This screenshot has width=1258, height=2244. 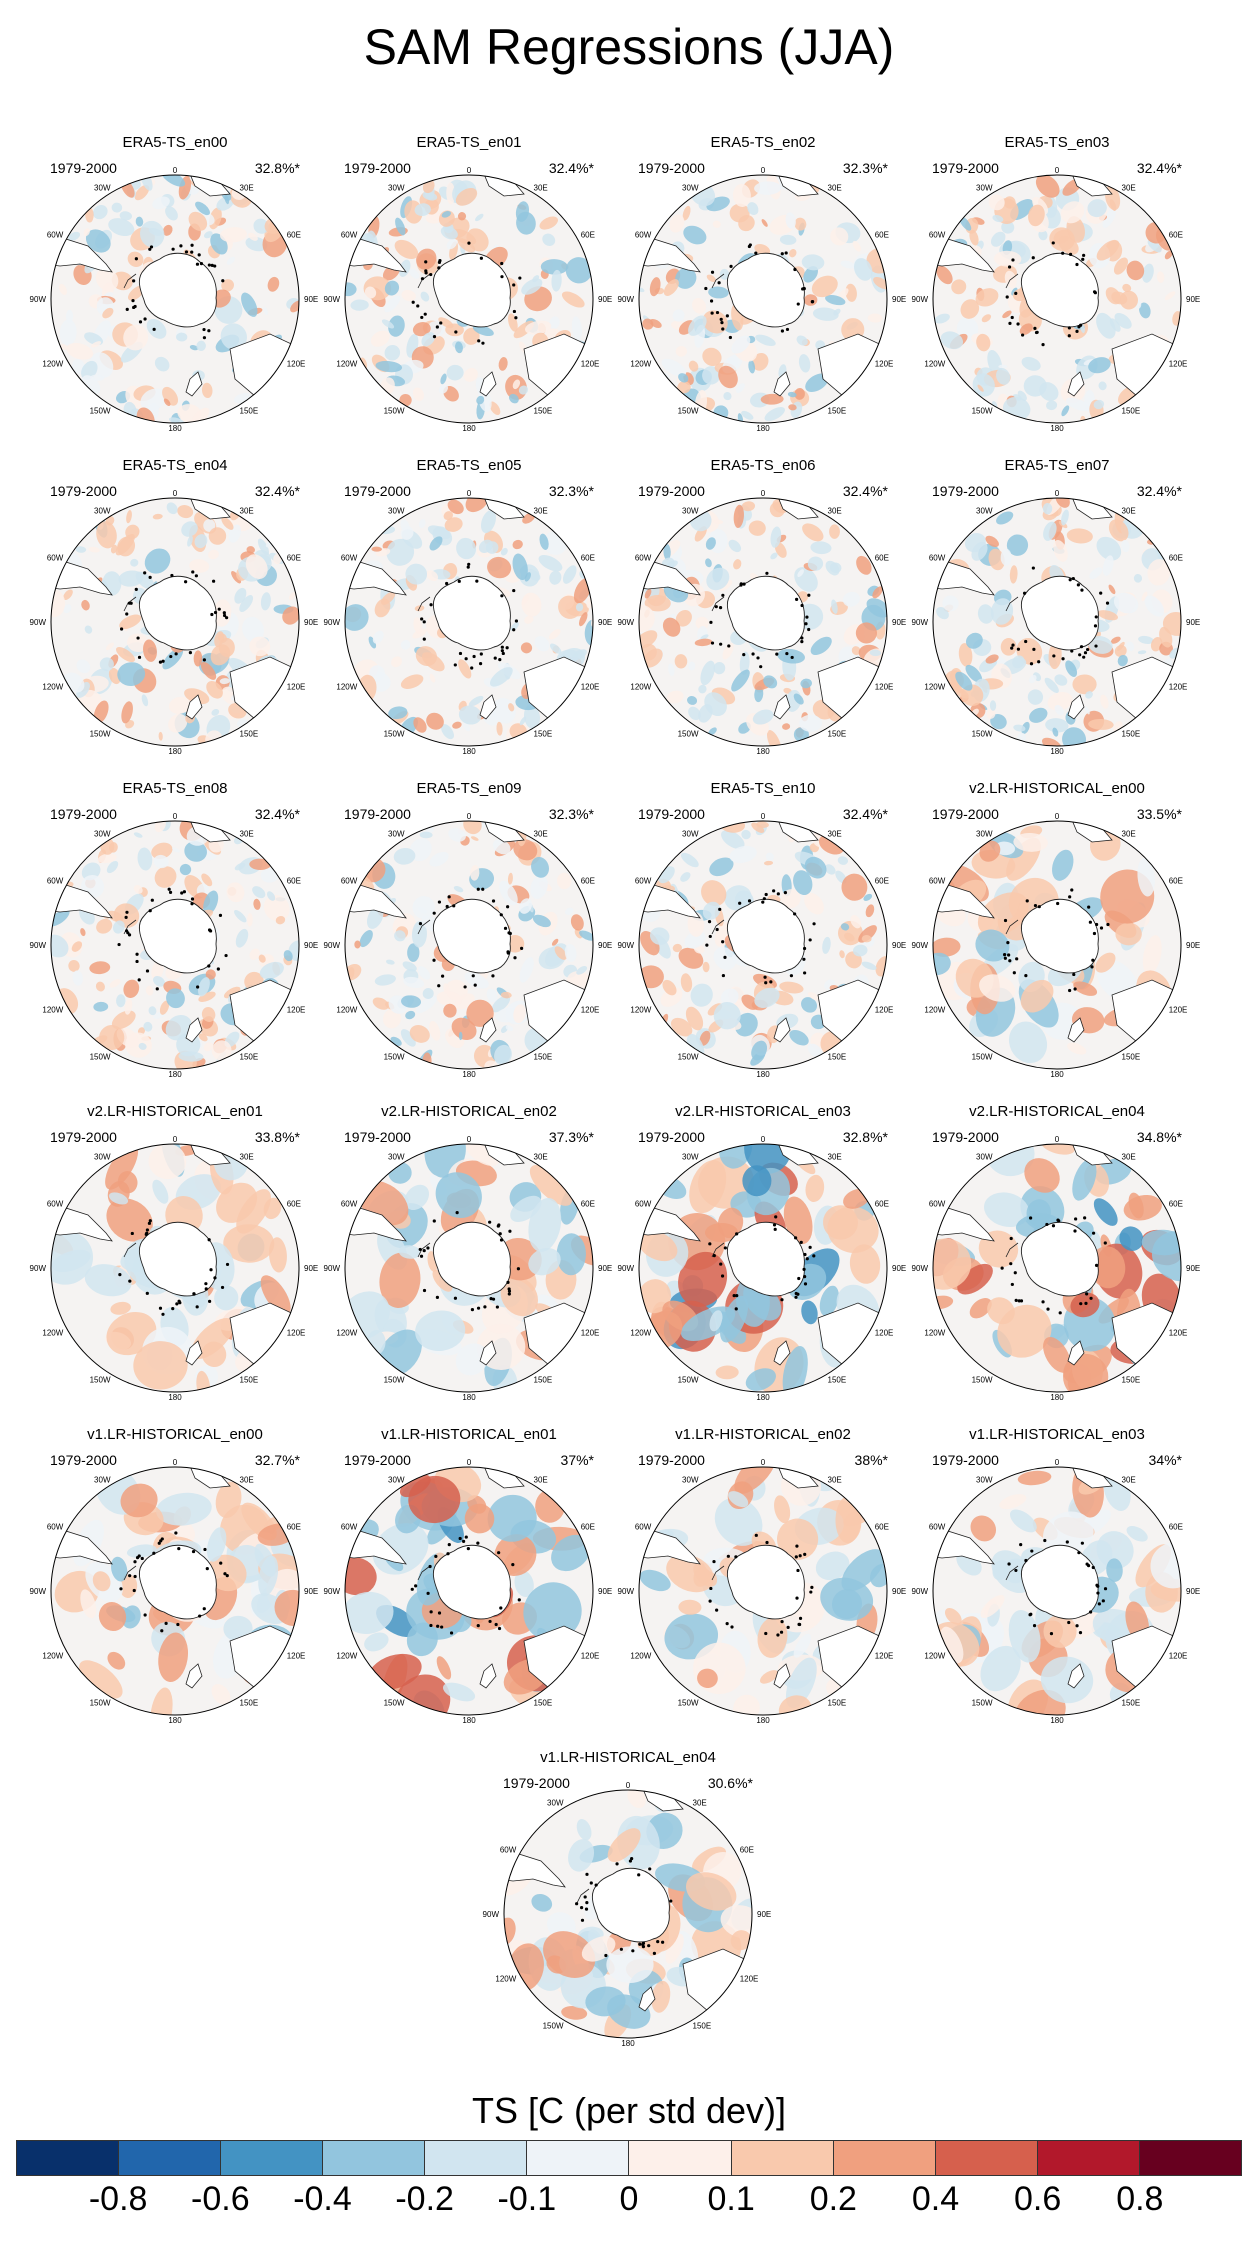 I want to click on longitude-label: 150W, so click(x=394, y=1703).